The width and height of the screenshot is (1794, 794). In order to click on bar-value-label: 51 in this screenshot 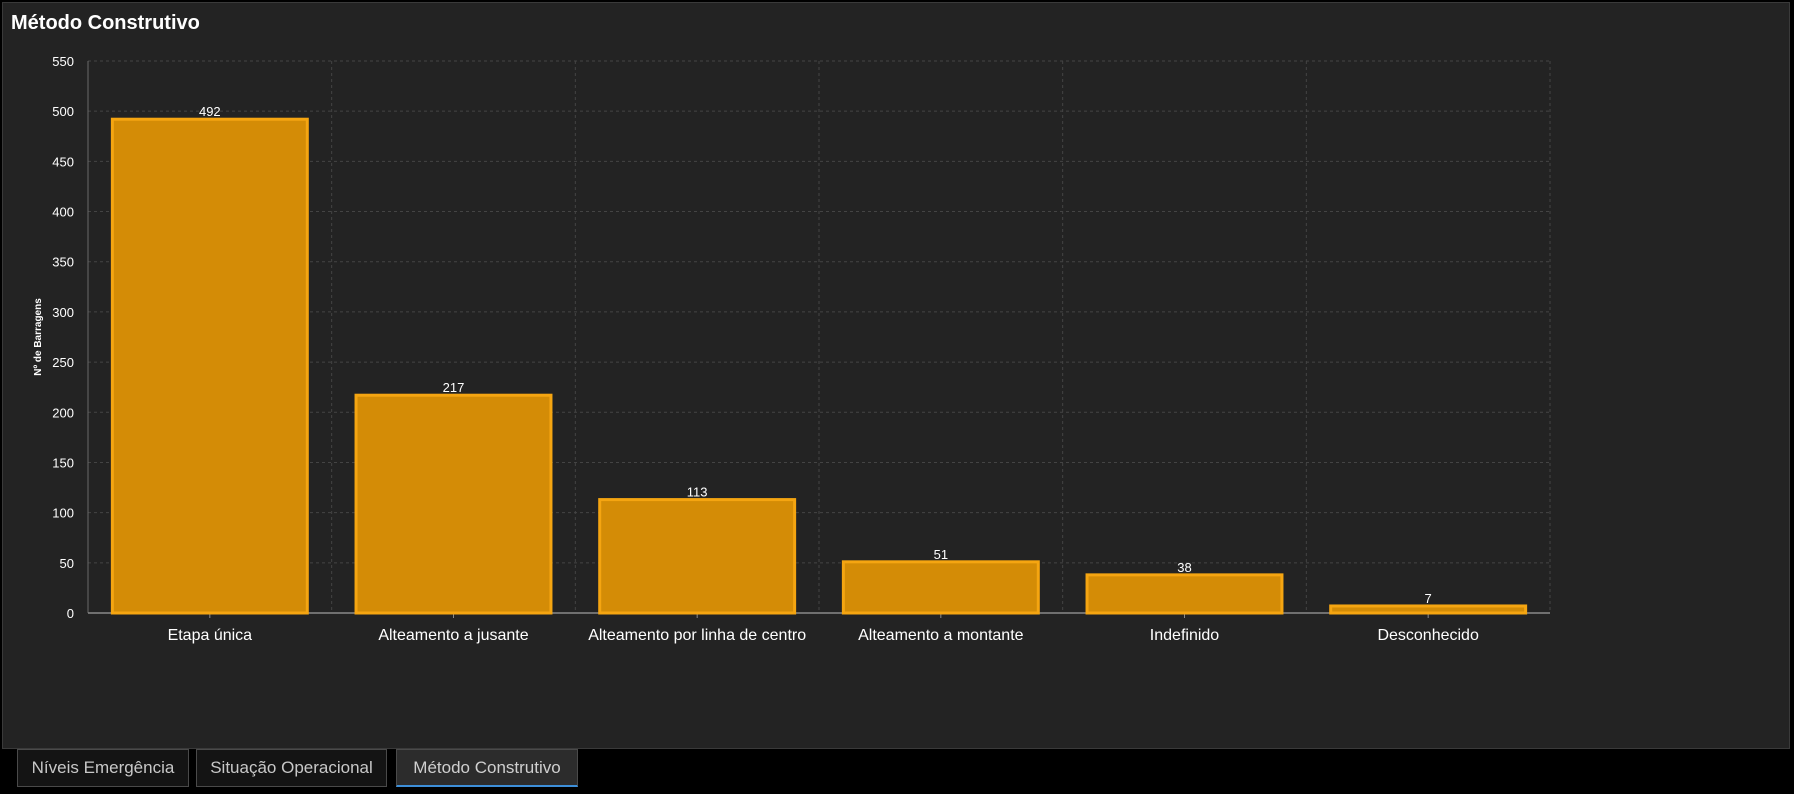, I will do `click(941, 554)`.